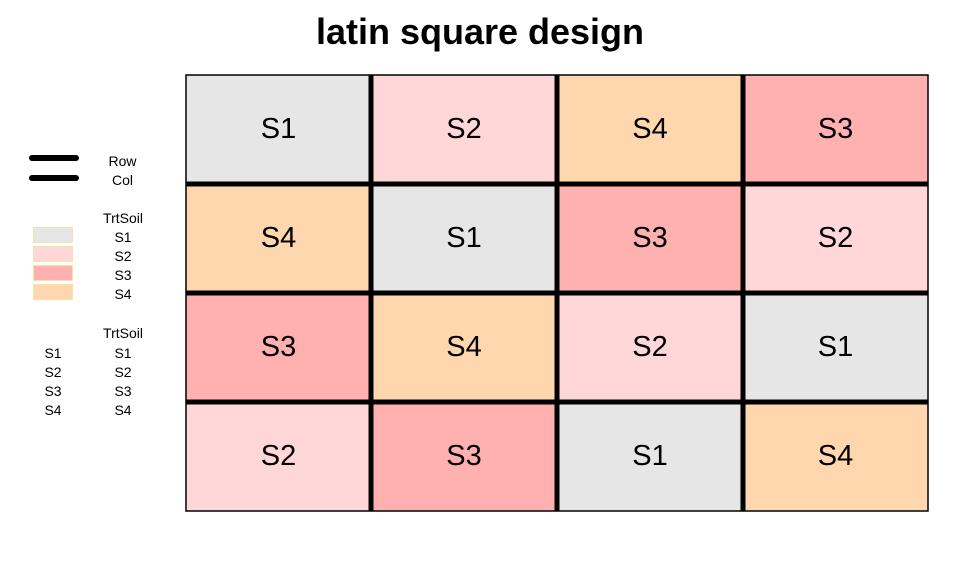  I want to click on plot-cell-r4-c1: S2, so click(278, 456).